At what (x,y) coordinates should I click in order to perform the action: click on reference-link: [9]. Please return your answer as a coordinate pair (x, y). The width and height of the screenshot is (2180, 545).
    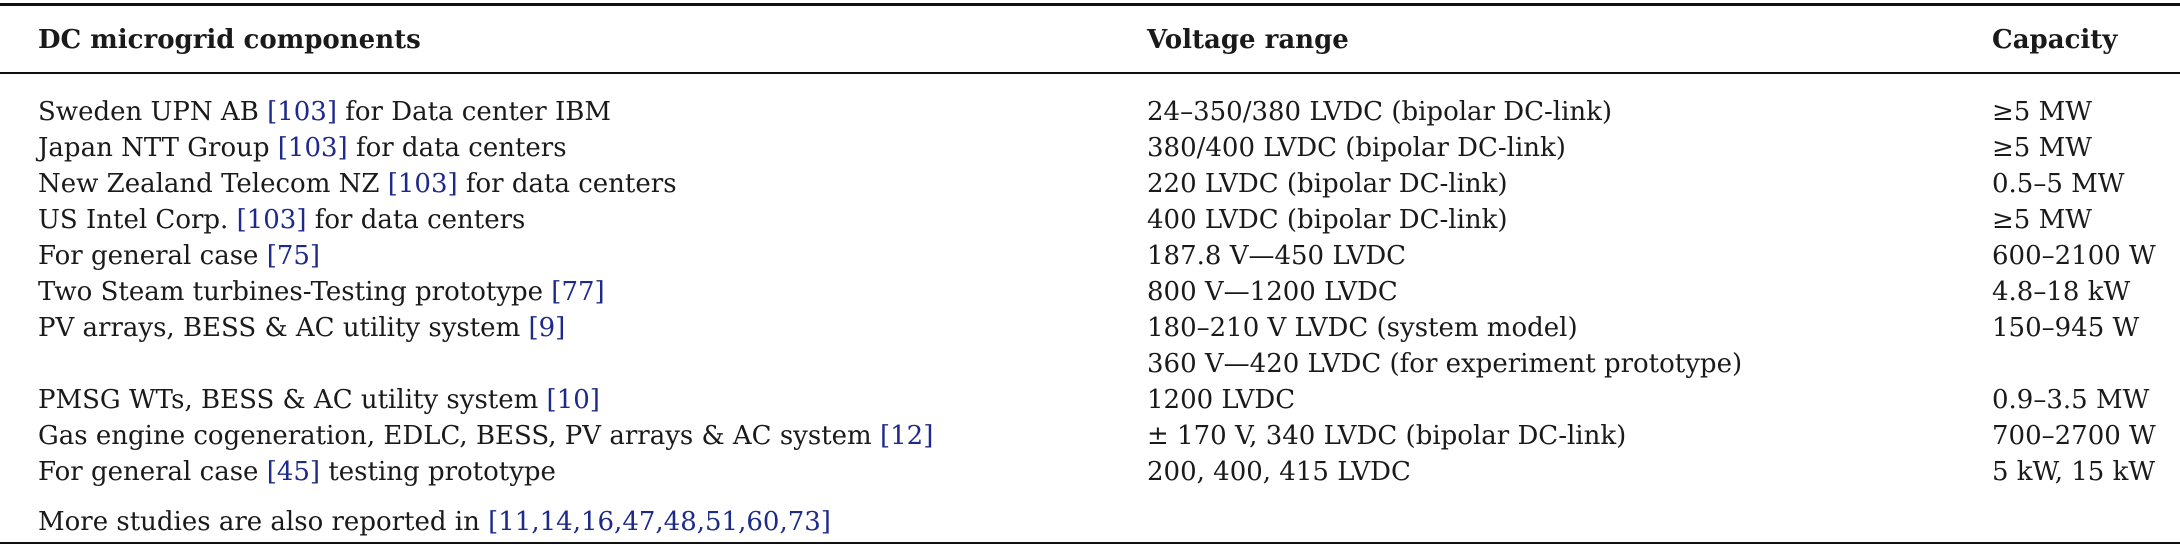
    Looking at the image, I should click on (547, 328).